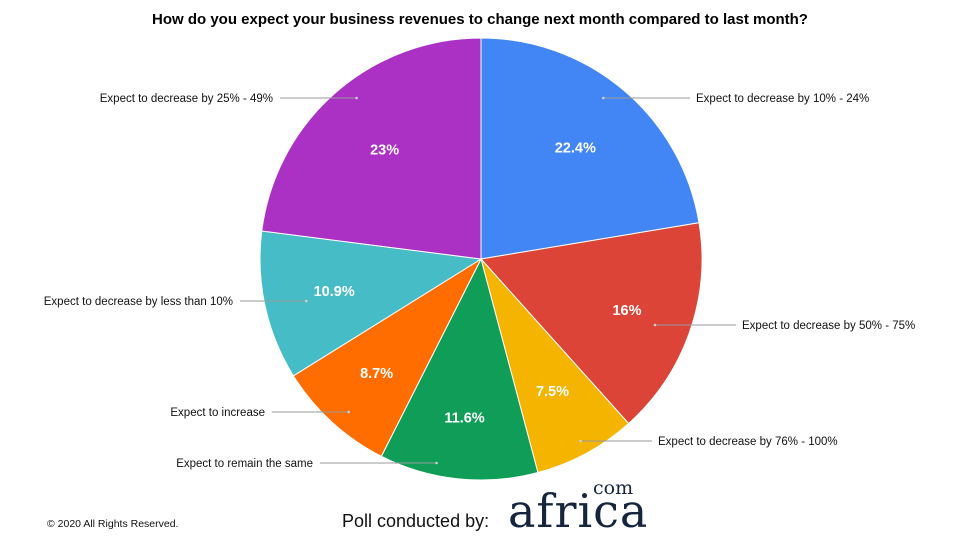 Image resolution: width=960 pixels, height=540 pixels. What do you see at coordinates (138, 302) in the screenshot?
I see `slice-label-expect-to-decrease-by-less-than-10: Expect to decrease by less than 10%` at bounding box center [138, 302].